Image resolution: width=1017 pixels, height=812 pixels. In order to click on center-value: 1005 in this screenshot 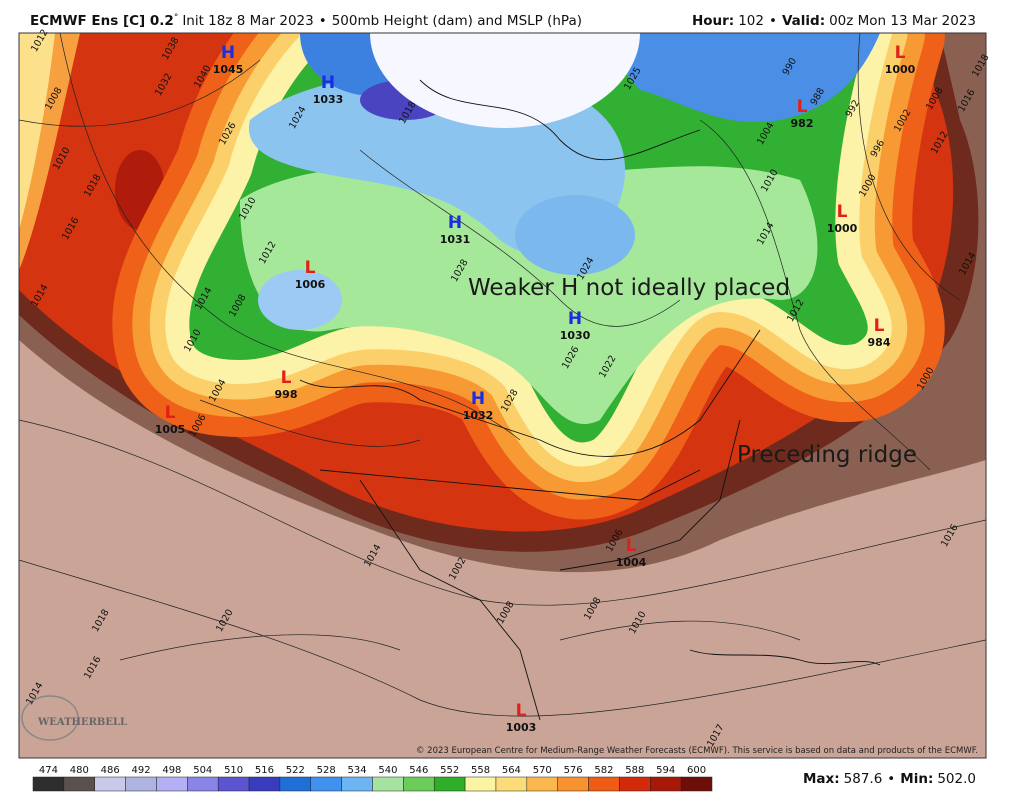, I will do `click(170, 429)`.